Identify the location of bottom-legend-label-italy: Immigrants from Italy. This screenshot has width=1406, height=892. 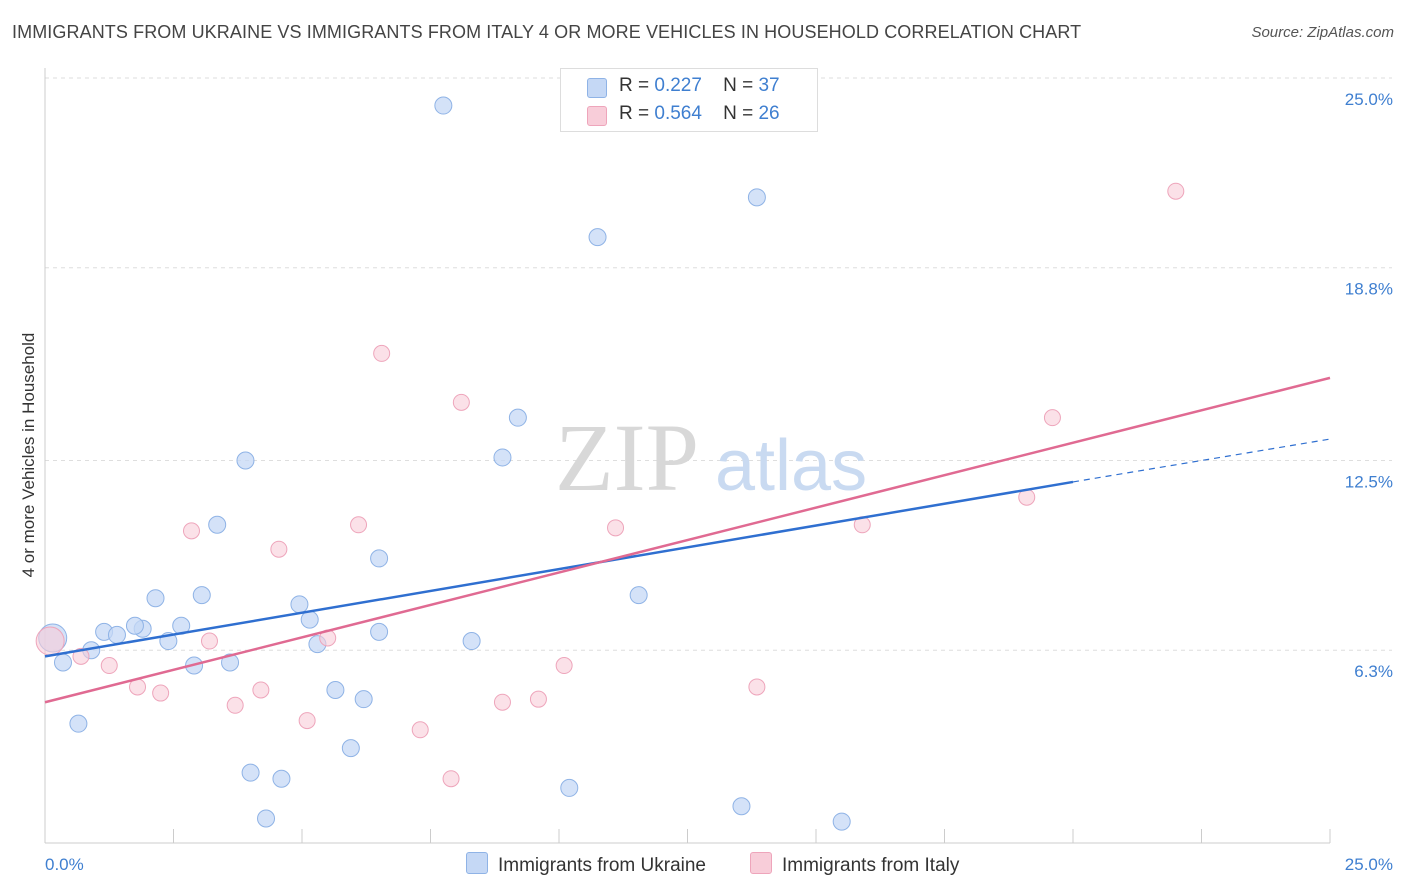
(871, 865).